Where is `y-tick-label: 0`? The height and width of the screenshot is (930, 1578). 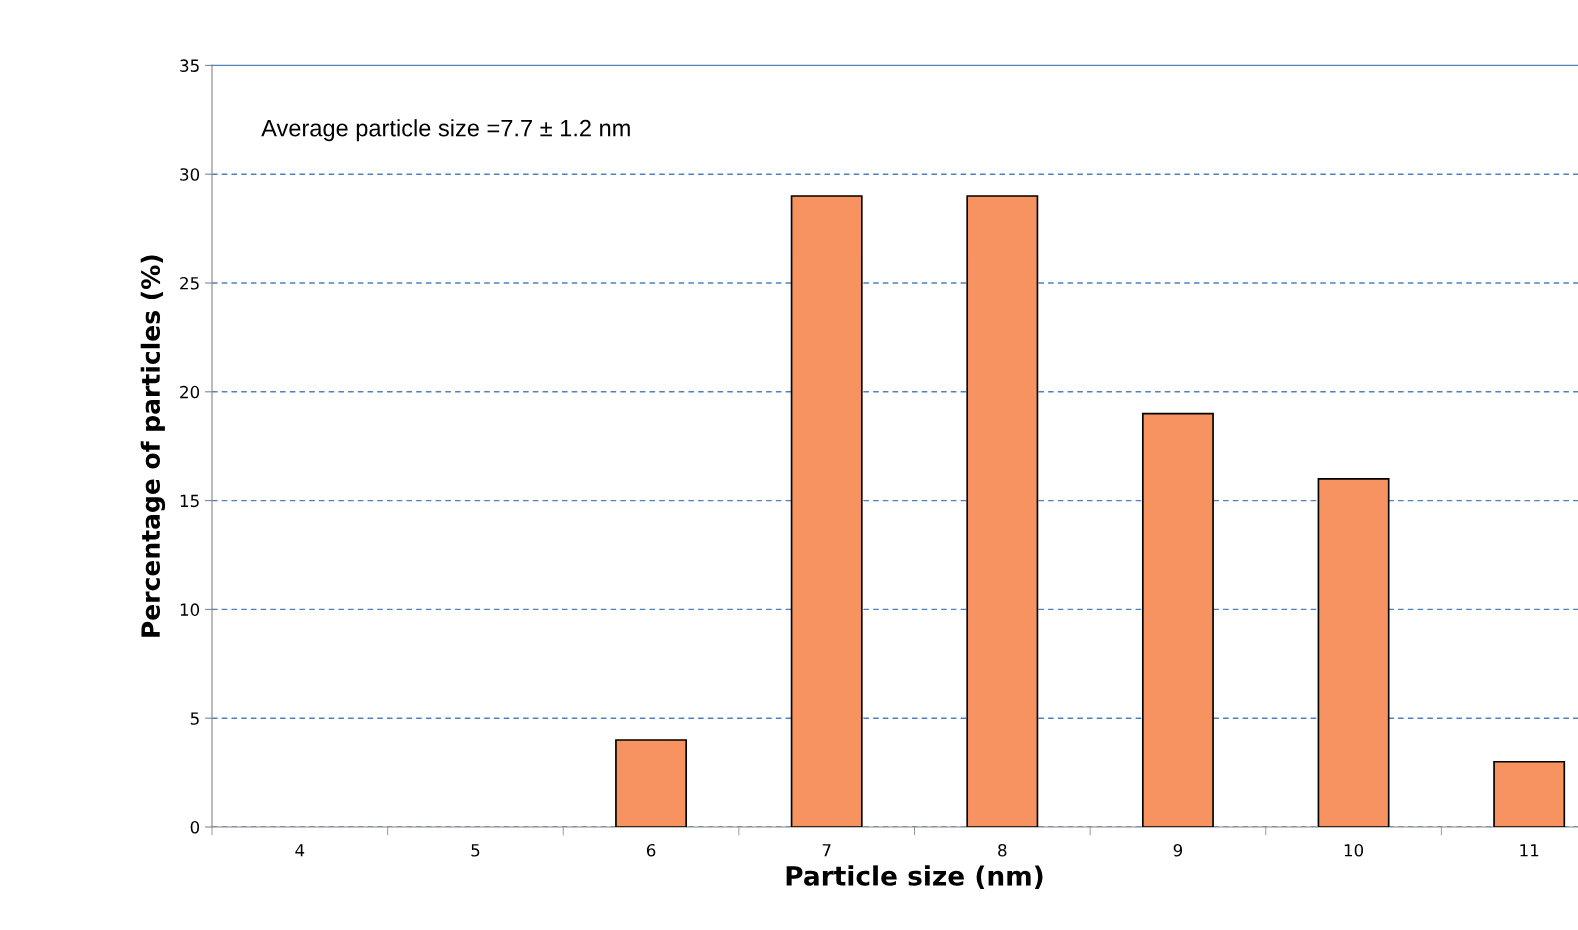 y-tick-label: 0 is located at coordinates (195, 827).